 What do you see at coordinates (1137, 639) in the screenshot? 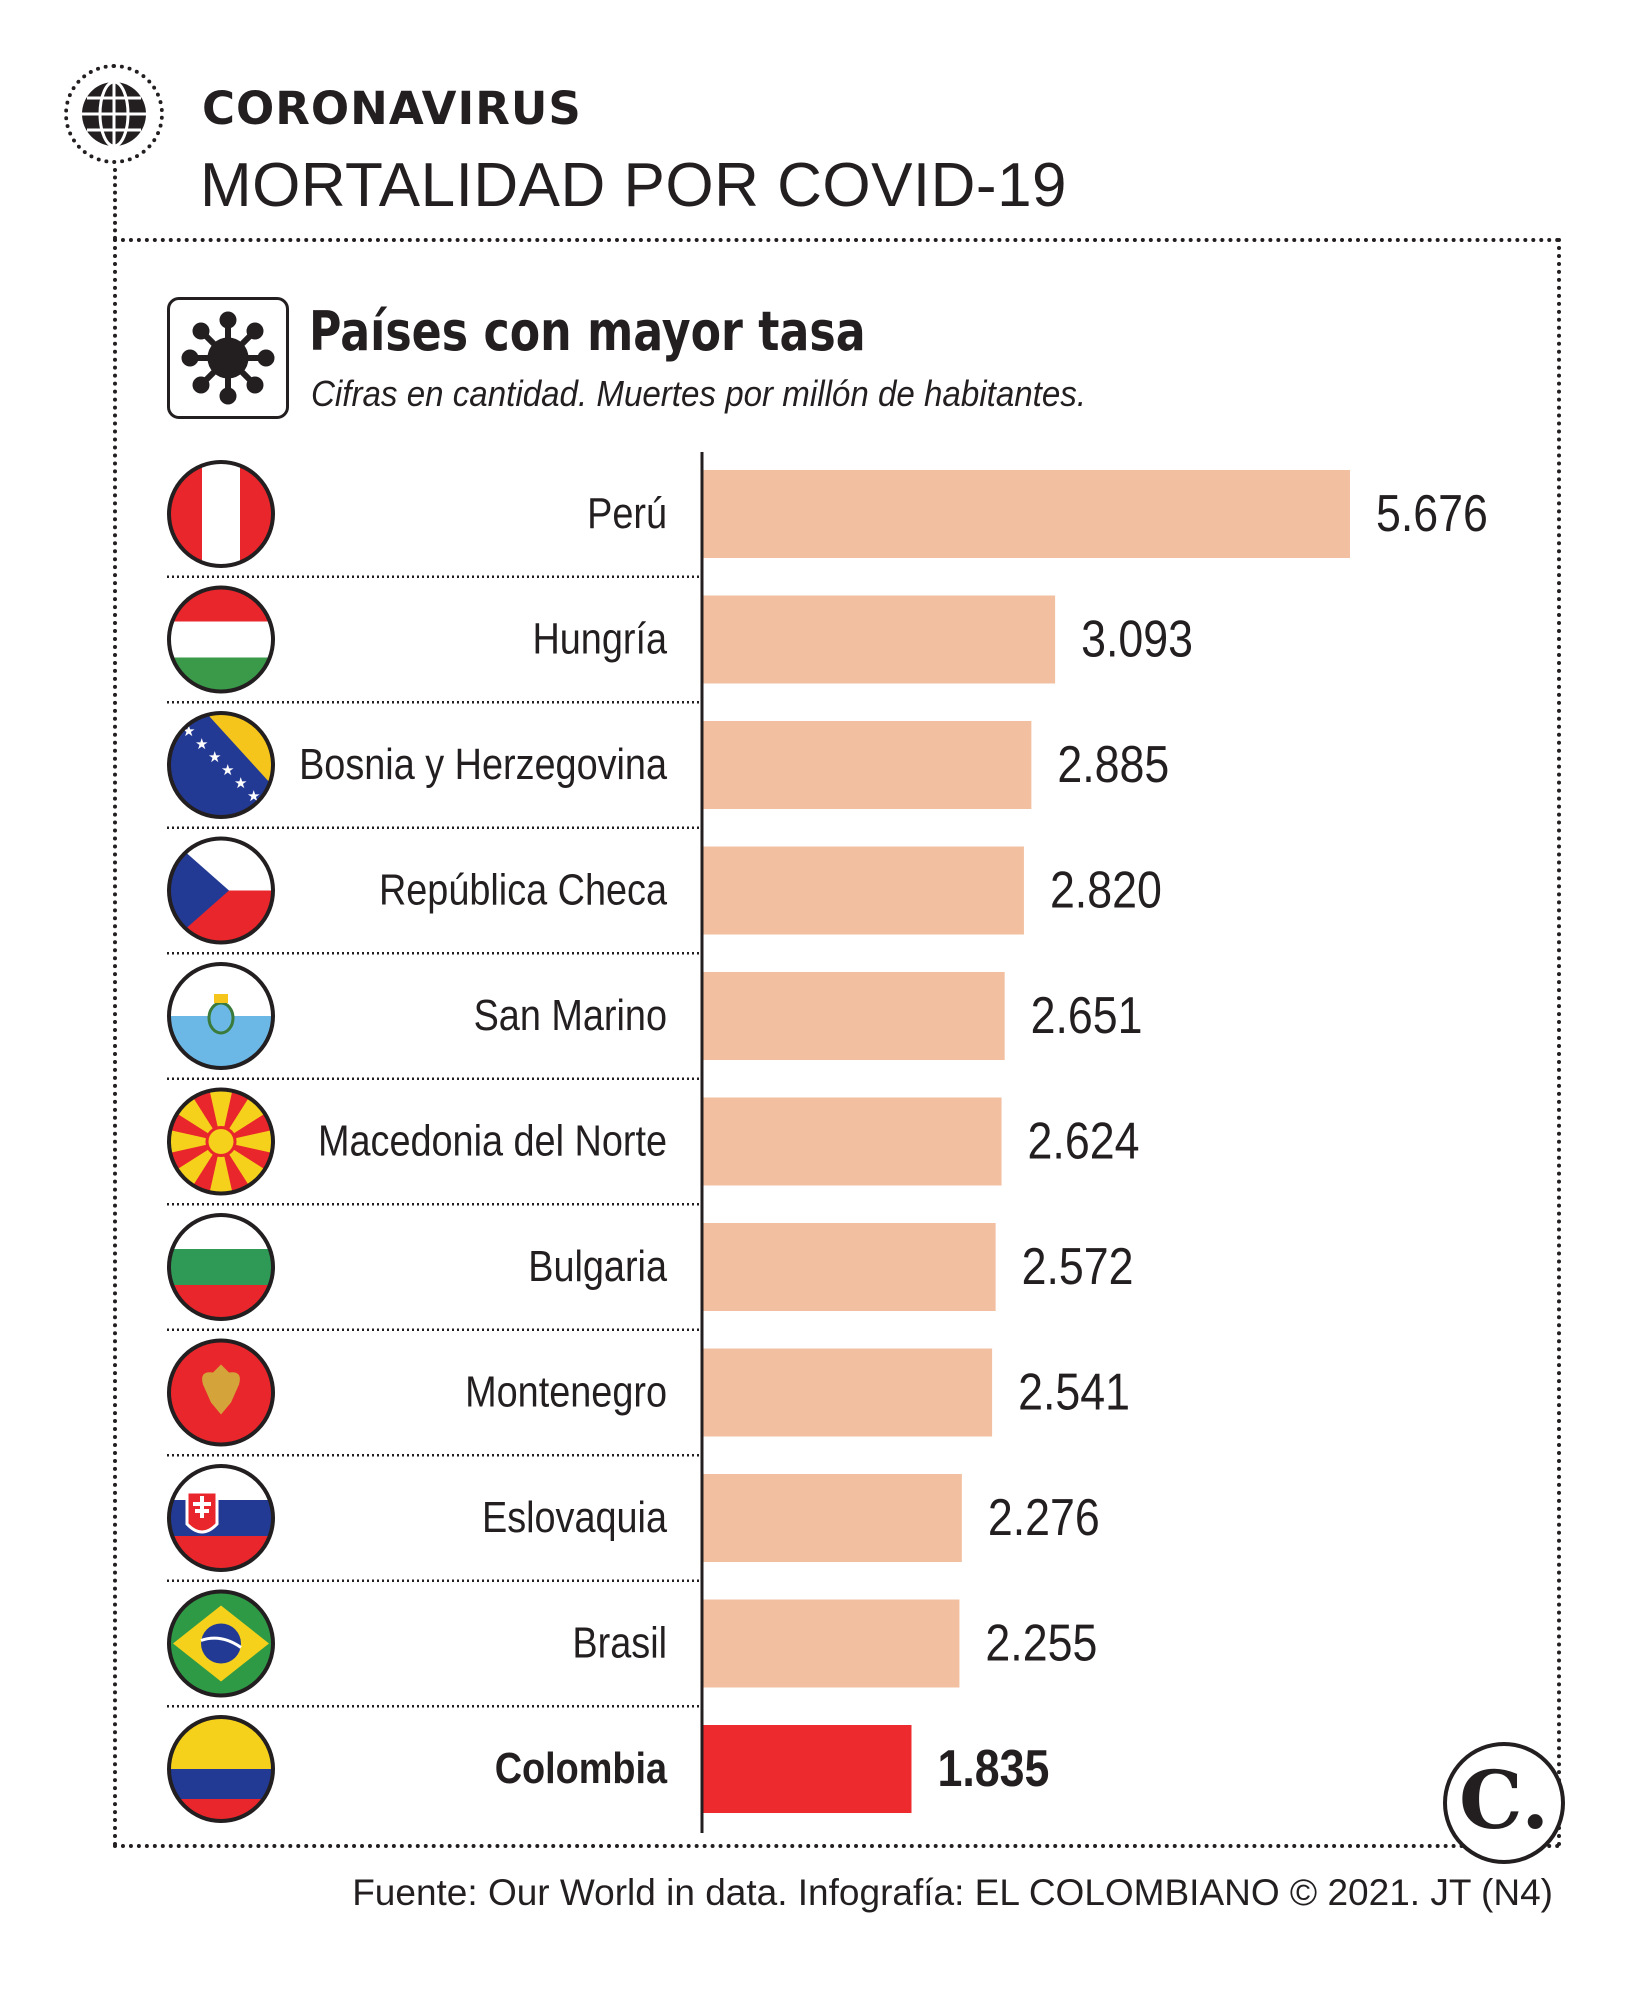
I see `value-label: 3.093` at bounding box center [1137, 639].